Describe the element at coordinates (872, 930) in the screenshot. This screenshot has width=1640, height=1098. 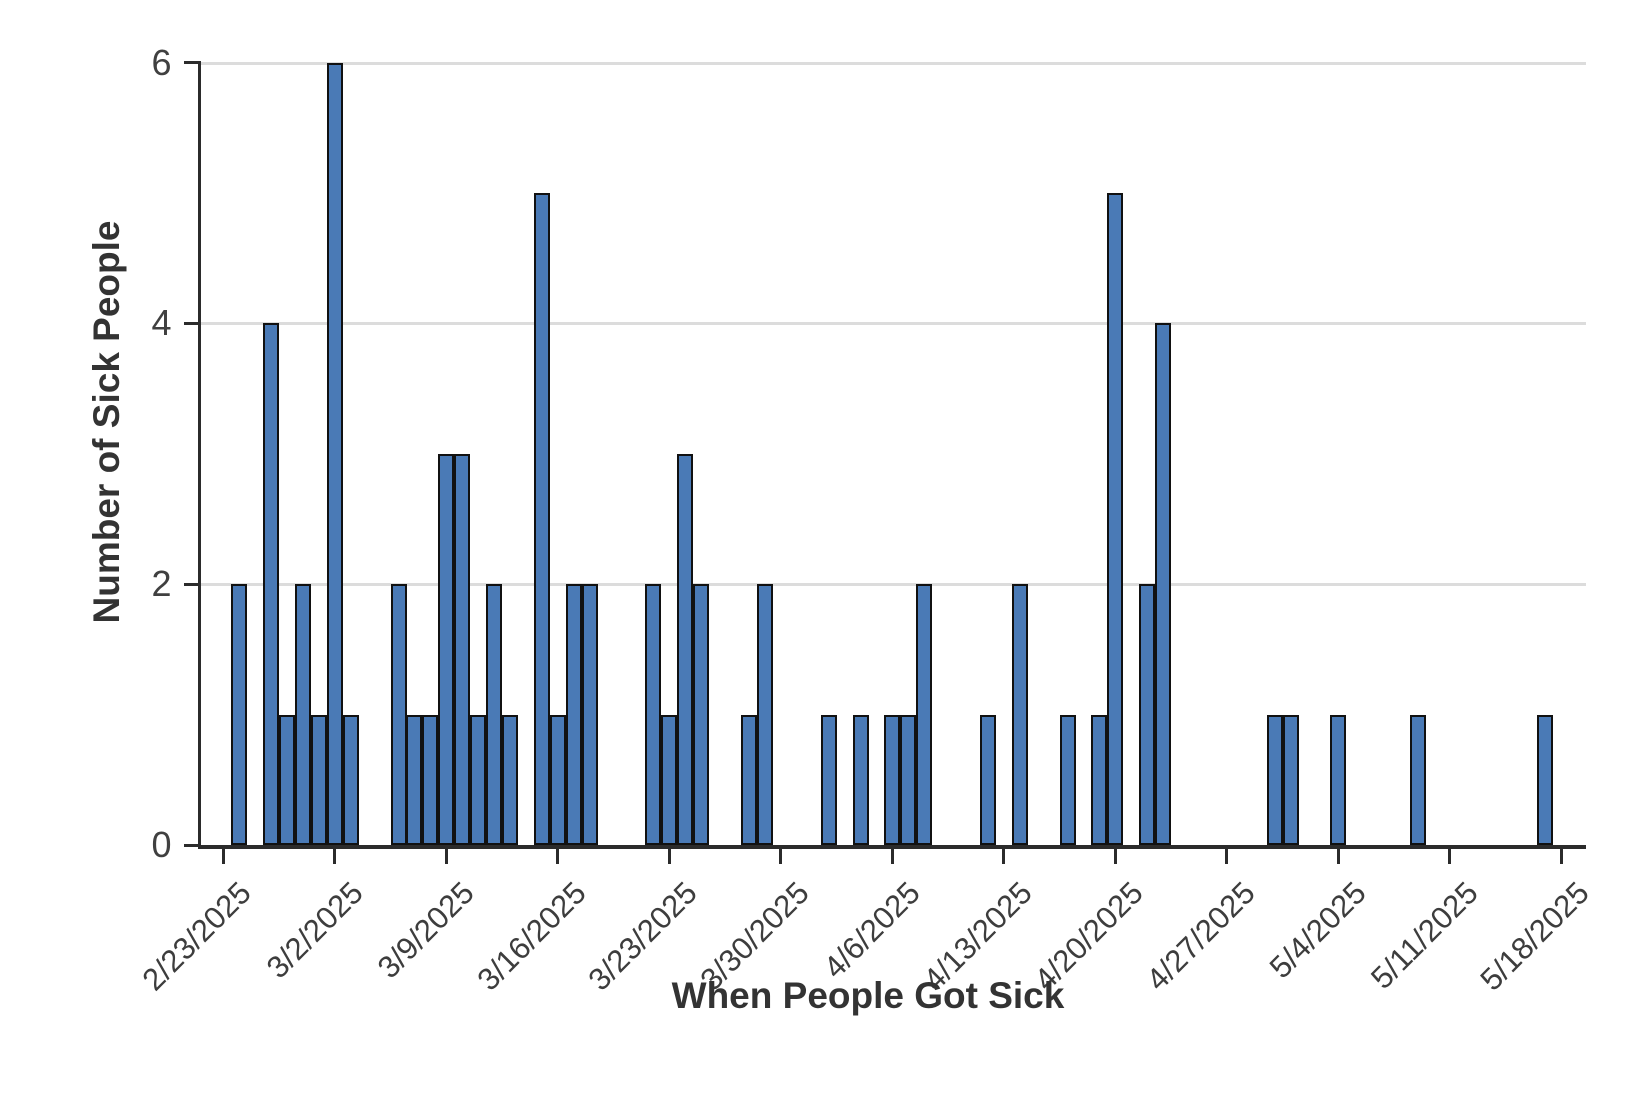
I see `x-tick-label: 4/6/2025` at that location.